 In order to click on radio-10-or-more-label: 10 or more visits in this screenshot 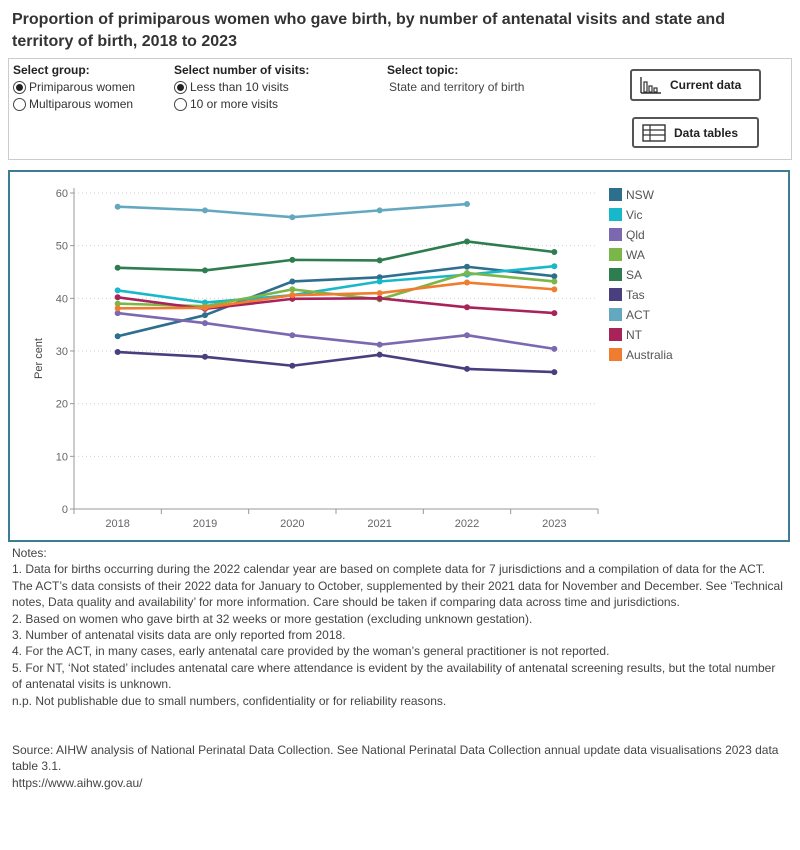, I will do `click(234, 104)`.